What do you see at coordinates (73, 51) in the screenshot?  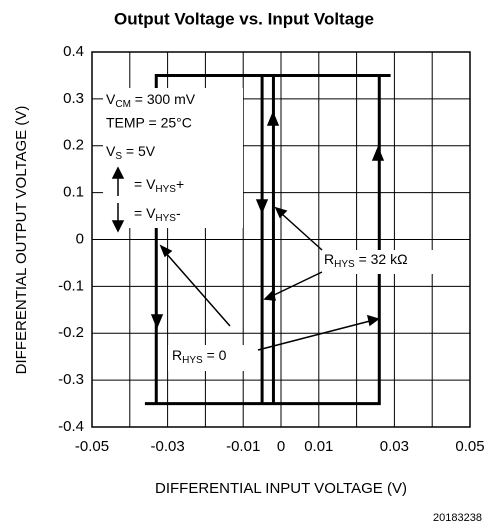 I see `y-tick-label: 0.4` at bounding box center [73, 51].